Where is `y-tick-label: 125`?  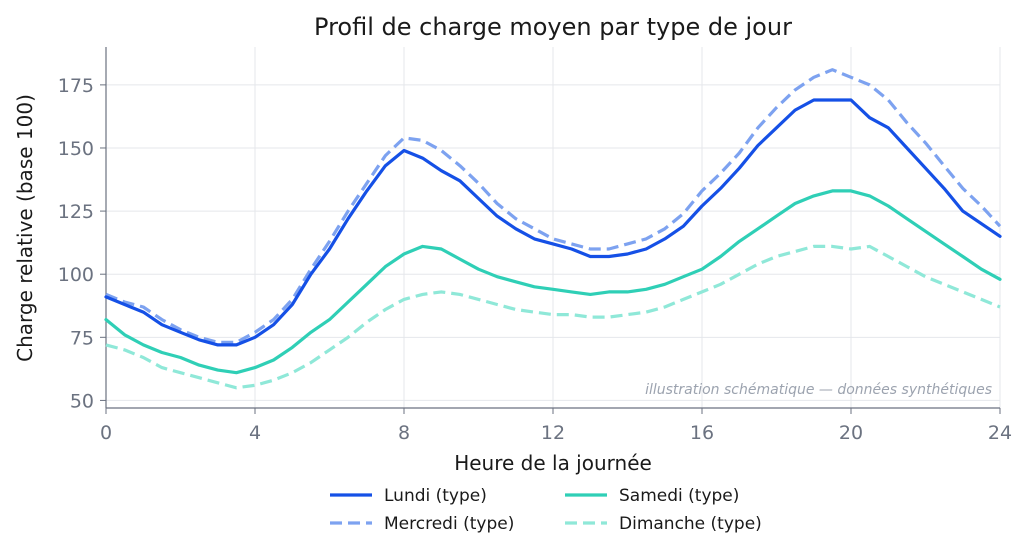 y-tick-label: 125 is located at coordinates (76, 212).